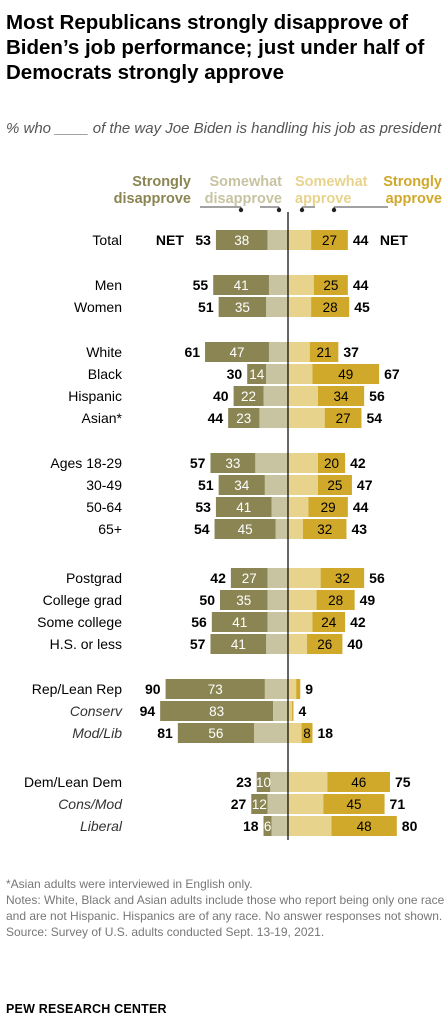 The height and width of the screenshot is (1024, 448). Describe the element at coordinates (86, 463) in the screenshot. I see `row-label: Ages 18-29` at that location.